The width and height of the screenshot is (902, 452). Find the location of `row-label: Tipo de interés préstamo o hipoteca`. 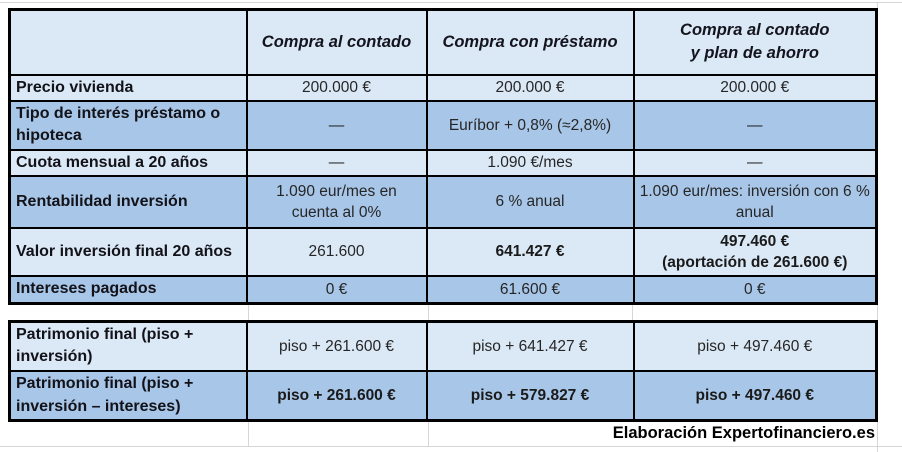

row-label: Tipo de interés préstamo o hipoteca is located at coordinates (128, 125).